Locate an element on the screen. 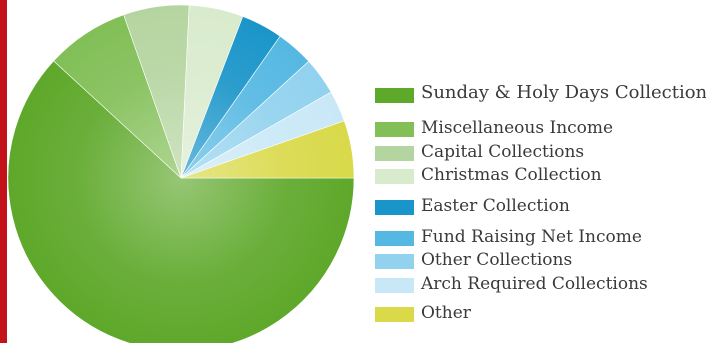  legend-label: Arch Required Collections is located at coordinates (534, 284).